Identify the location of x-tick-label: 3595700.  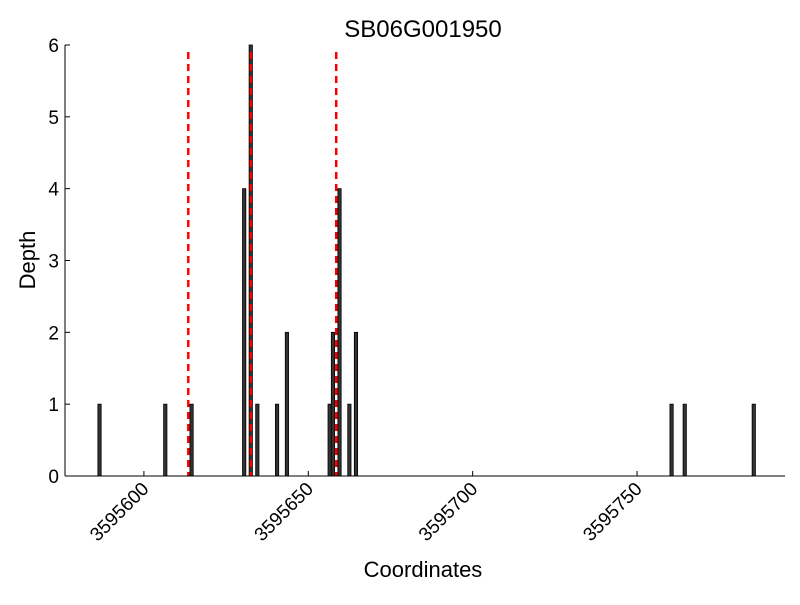
(448, 512).